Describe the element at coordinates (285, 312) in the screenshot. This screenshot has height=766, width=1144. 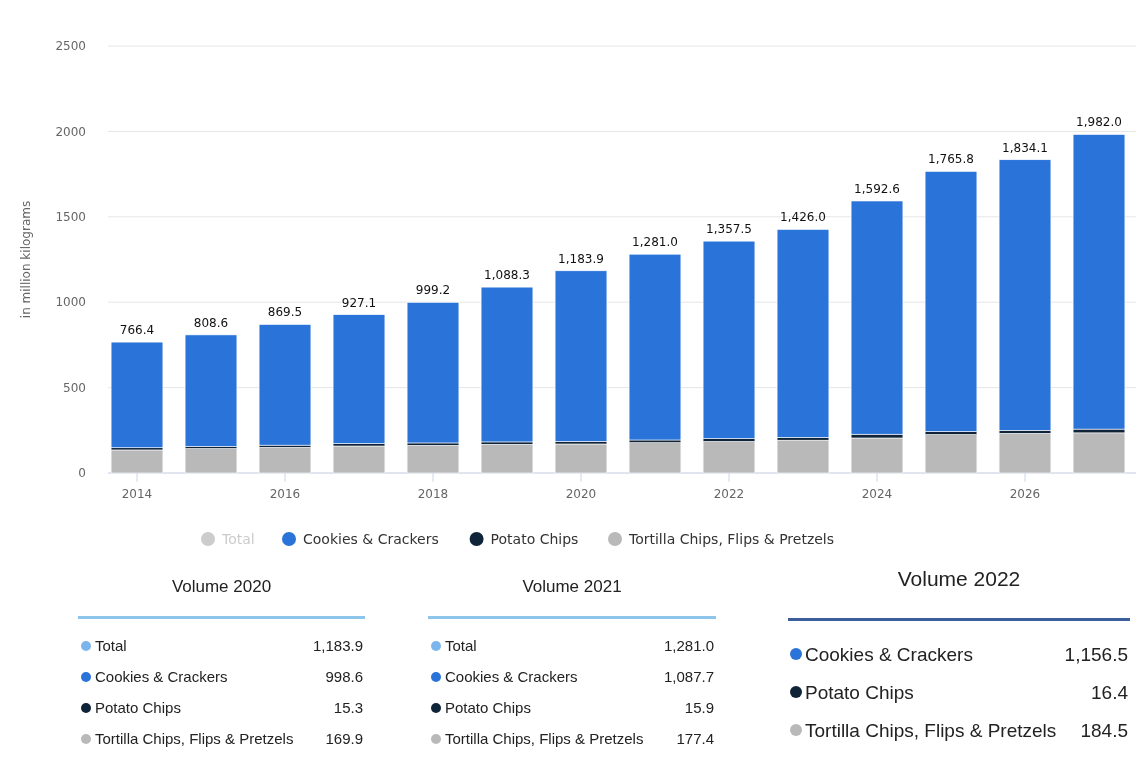
I see `total-label: 869.5` at that location.